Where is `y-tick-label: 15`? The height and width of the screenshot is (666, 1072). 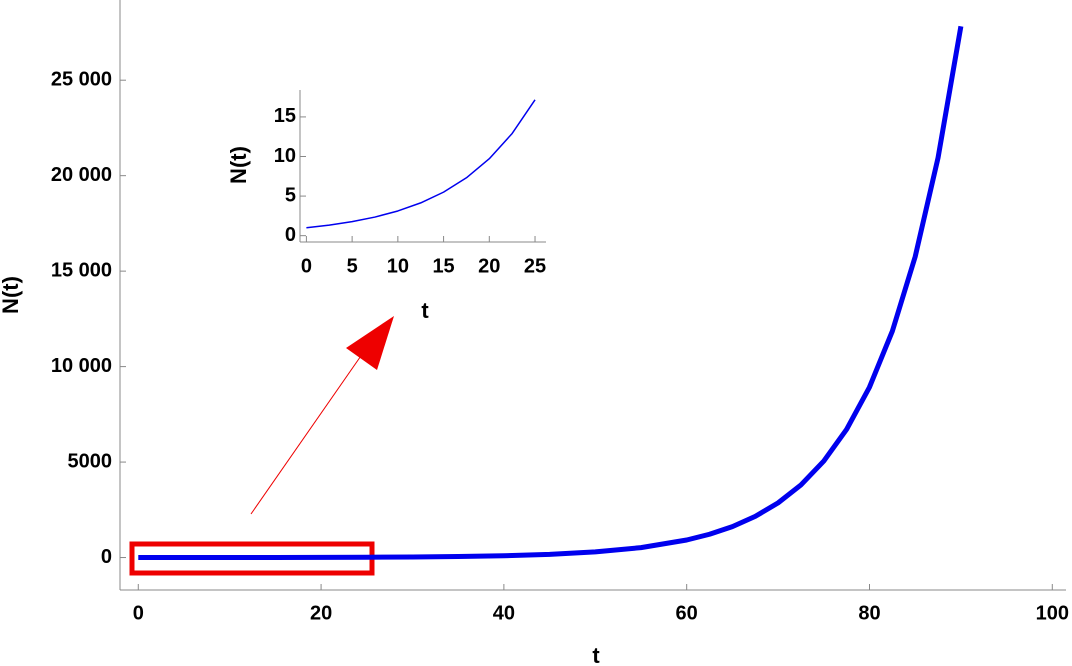
y-tick-label: 15 is located at coordinates (285, 116).